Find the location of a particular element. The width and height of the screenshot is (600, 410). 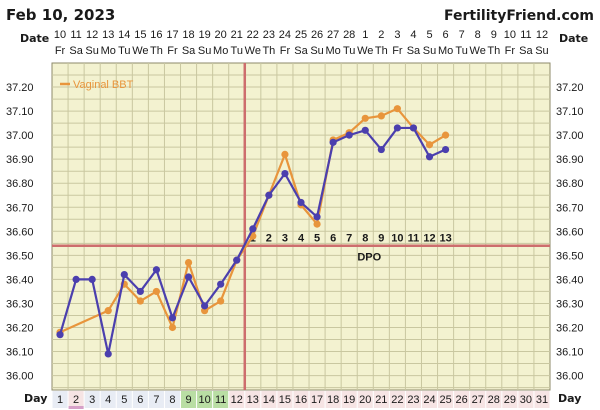

day-row-label-left: Day is located at coordinates (35, 398).